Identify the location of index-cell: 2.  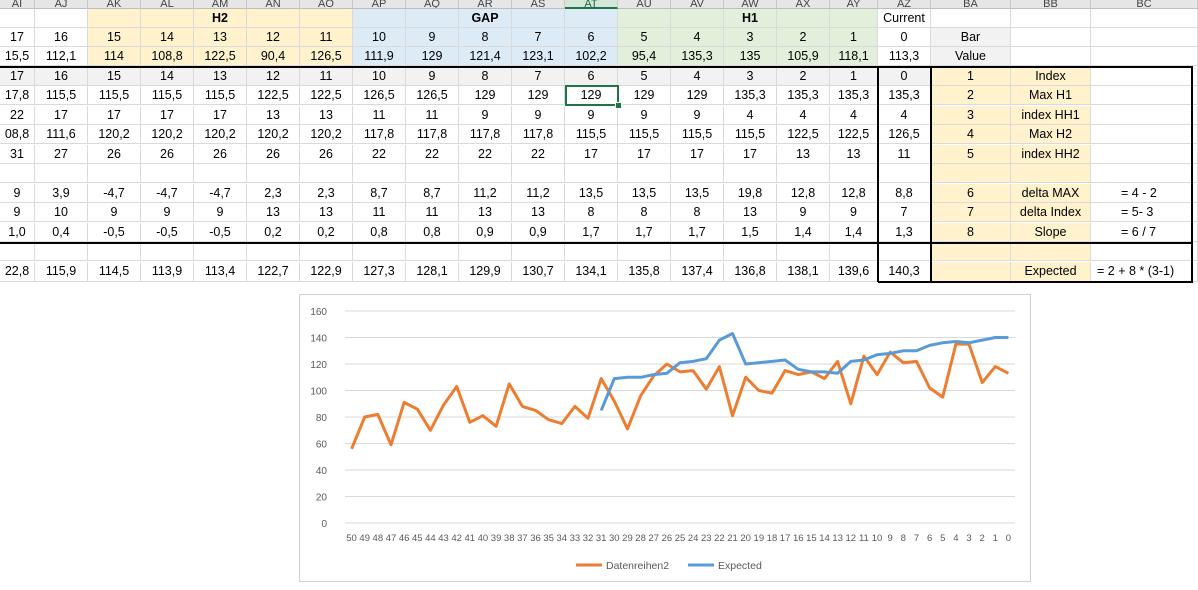
(803, 76).